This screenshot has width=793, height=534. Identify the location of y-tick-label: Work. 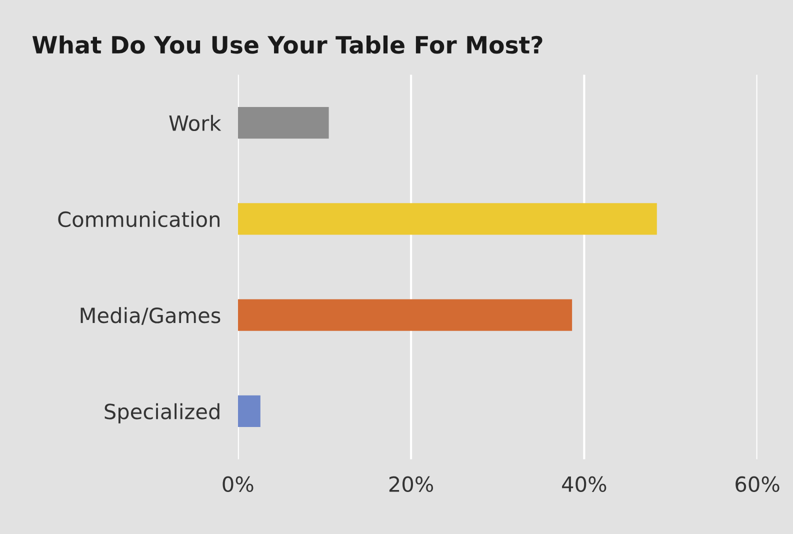
(195, 123).